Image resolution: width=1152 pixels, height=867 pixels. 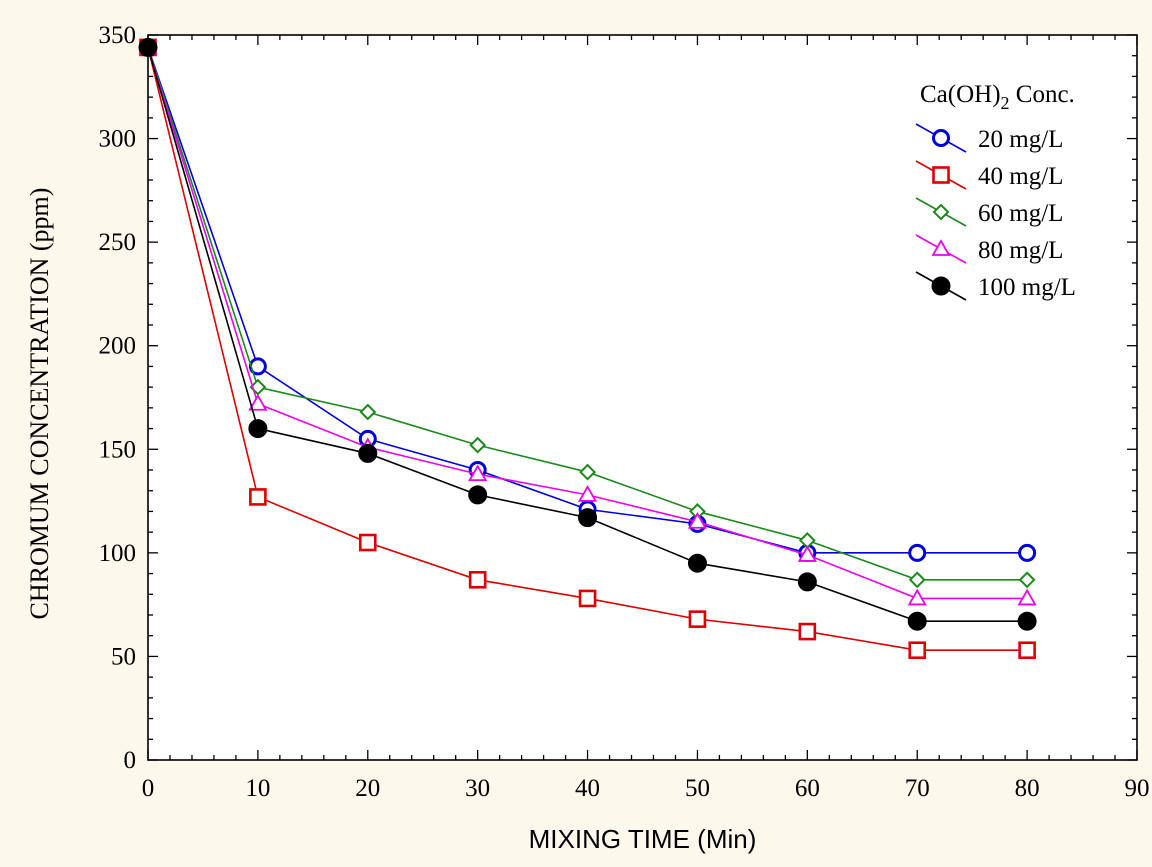 I want to click on legend-label: 20 mg/L, so click(x=1020, y=139).